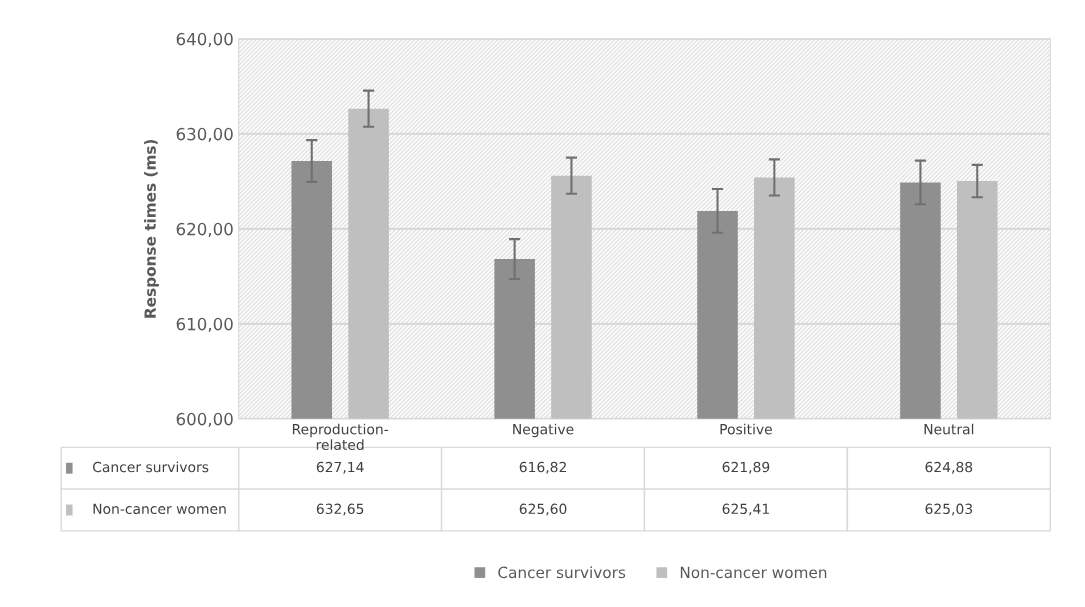  I want to click on data-label: 625,41, so click(745, 509).